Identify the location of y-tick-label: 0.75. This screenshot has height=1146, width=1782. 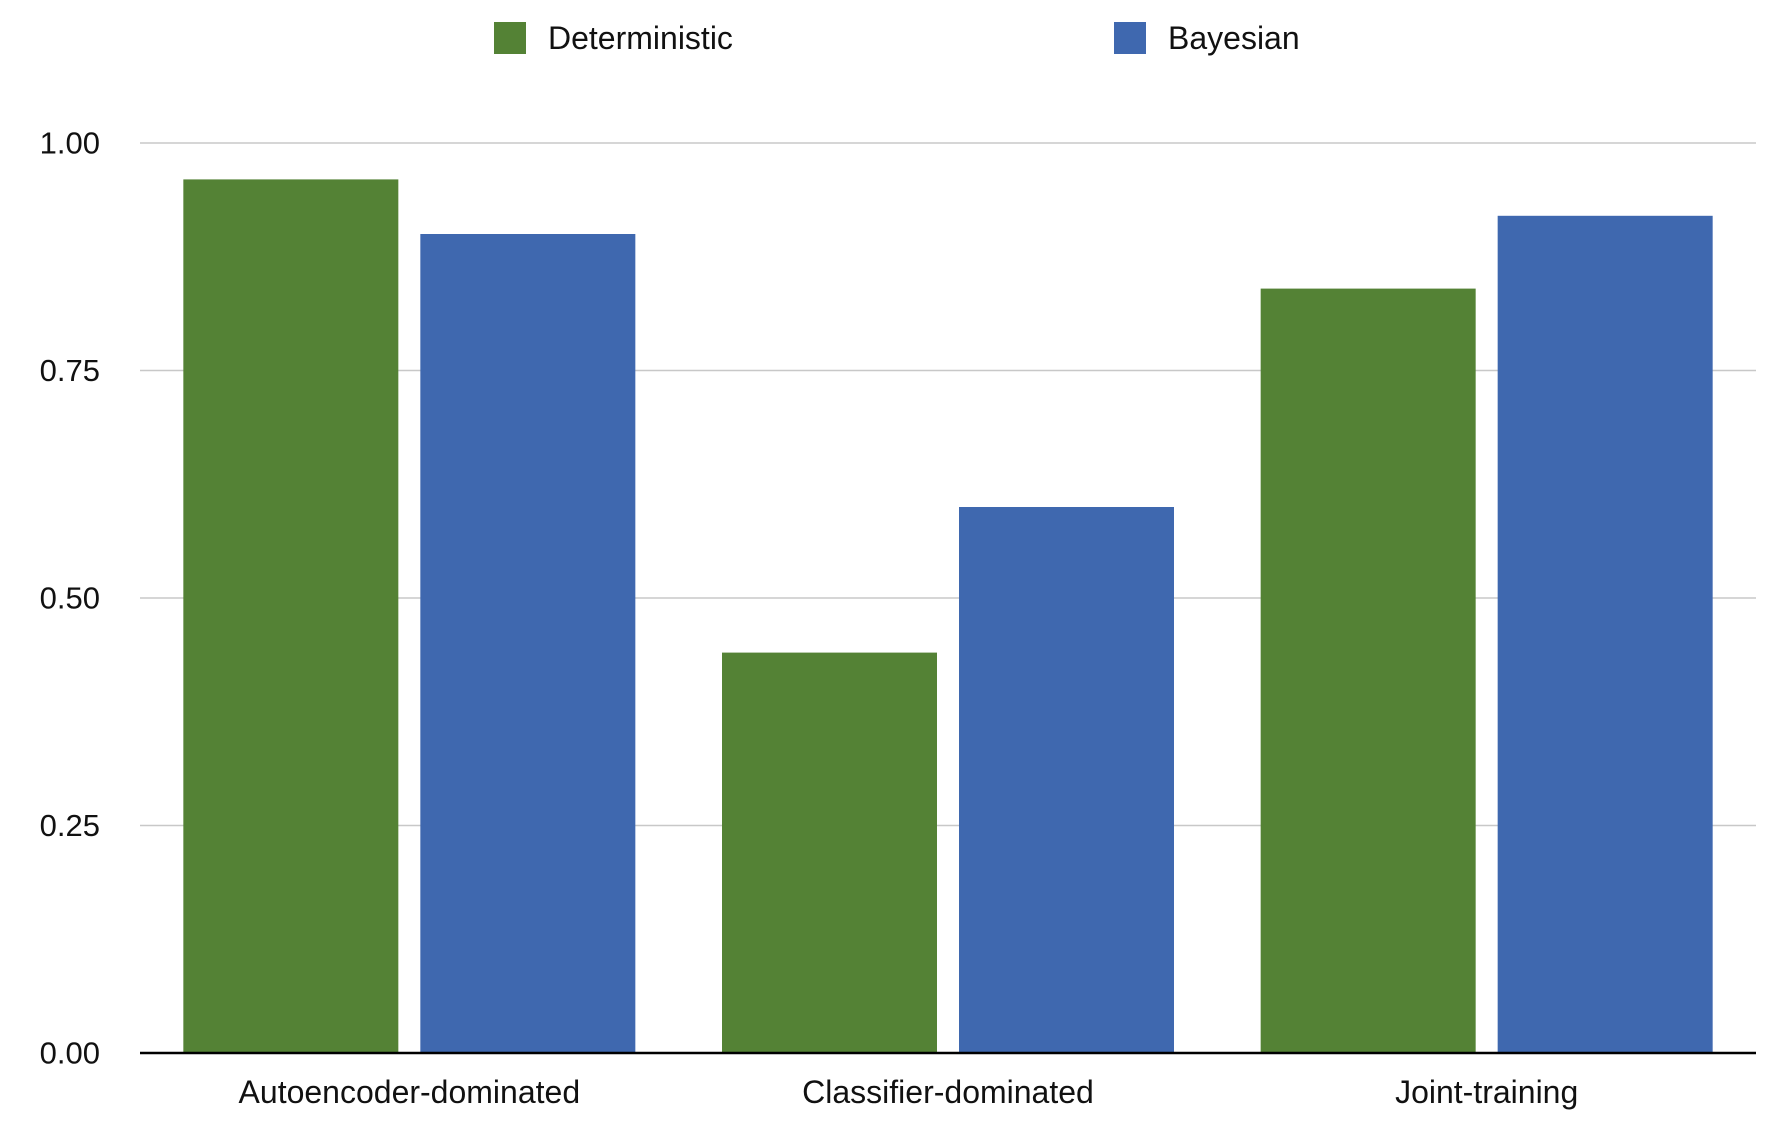
(70, 370).